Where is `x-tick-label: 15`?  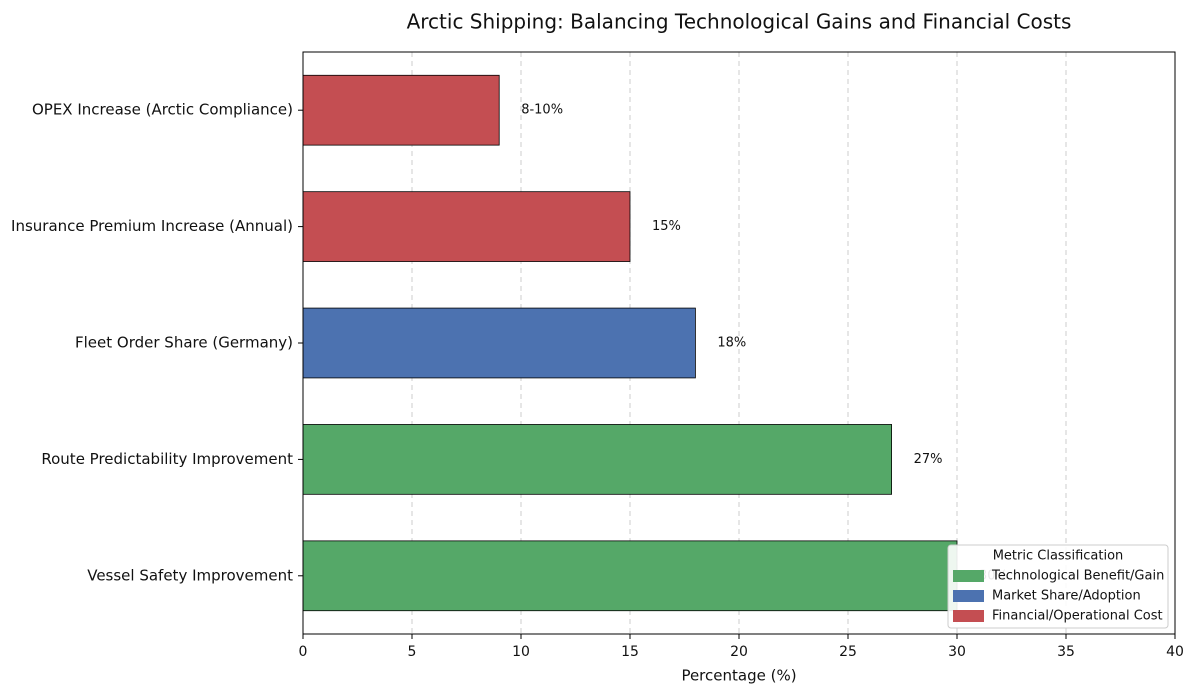 x-tick-label: 15 is located at coordinates (630, 652).